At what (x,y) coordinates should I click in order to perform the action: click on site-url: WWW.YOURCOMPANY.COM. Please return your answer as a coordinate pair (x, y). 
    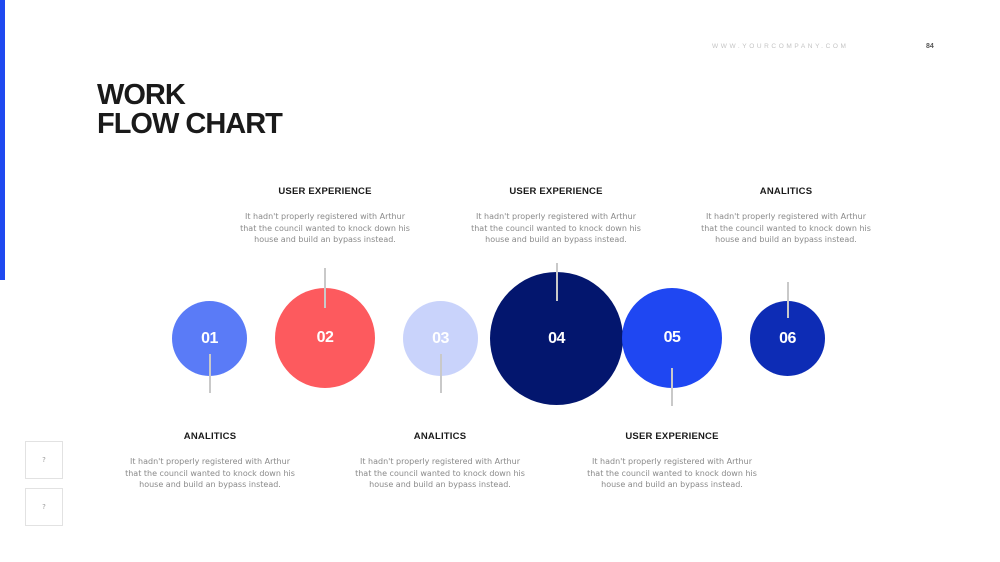
    Looking at the image, I should click on (780, 46).